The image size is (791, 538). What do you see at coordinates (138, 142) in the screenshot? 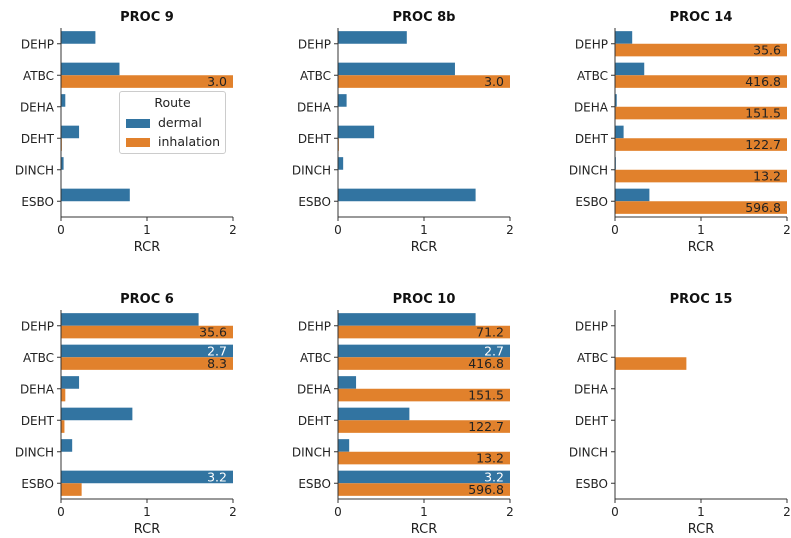
I see `legend-swatch-inhalation` at bounding box center [138, 142].